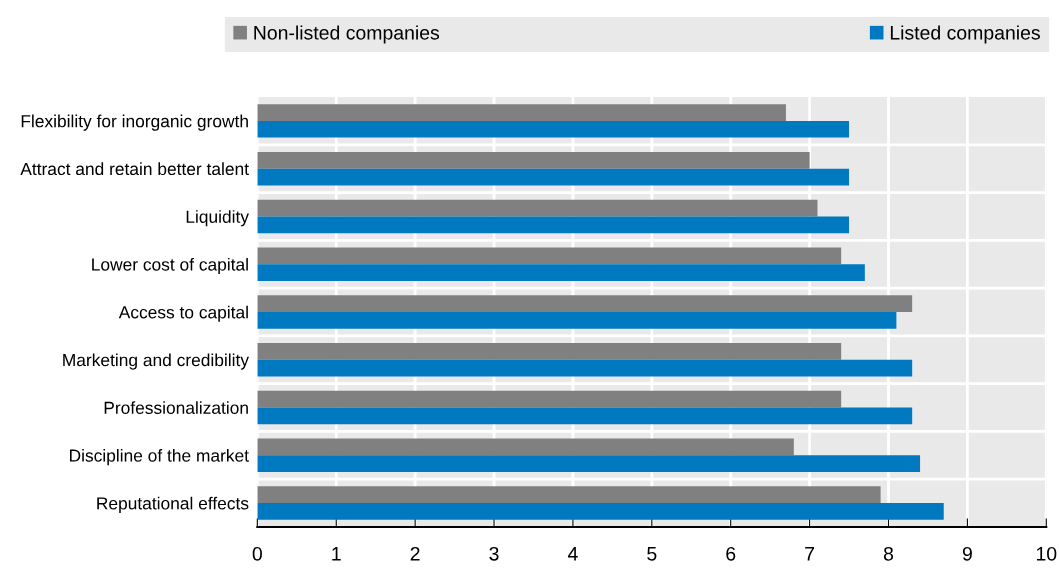  Describe the element at coordinates (572, 554) in the screenshot. I see `x-tick-label: 4` at that location.